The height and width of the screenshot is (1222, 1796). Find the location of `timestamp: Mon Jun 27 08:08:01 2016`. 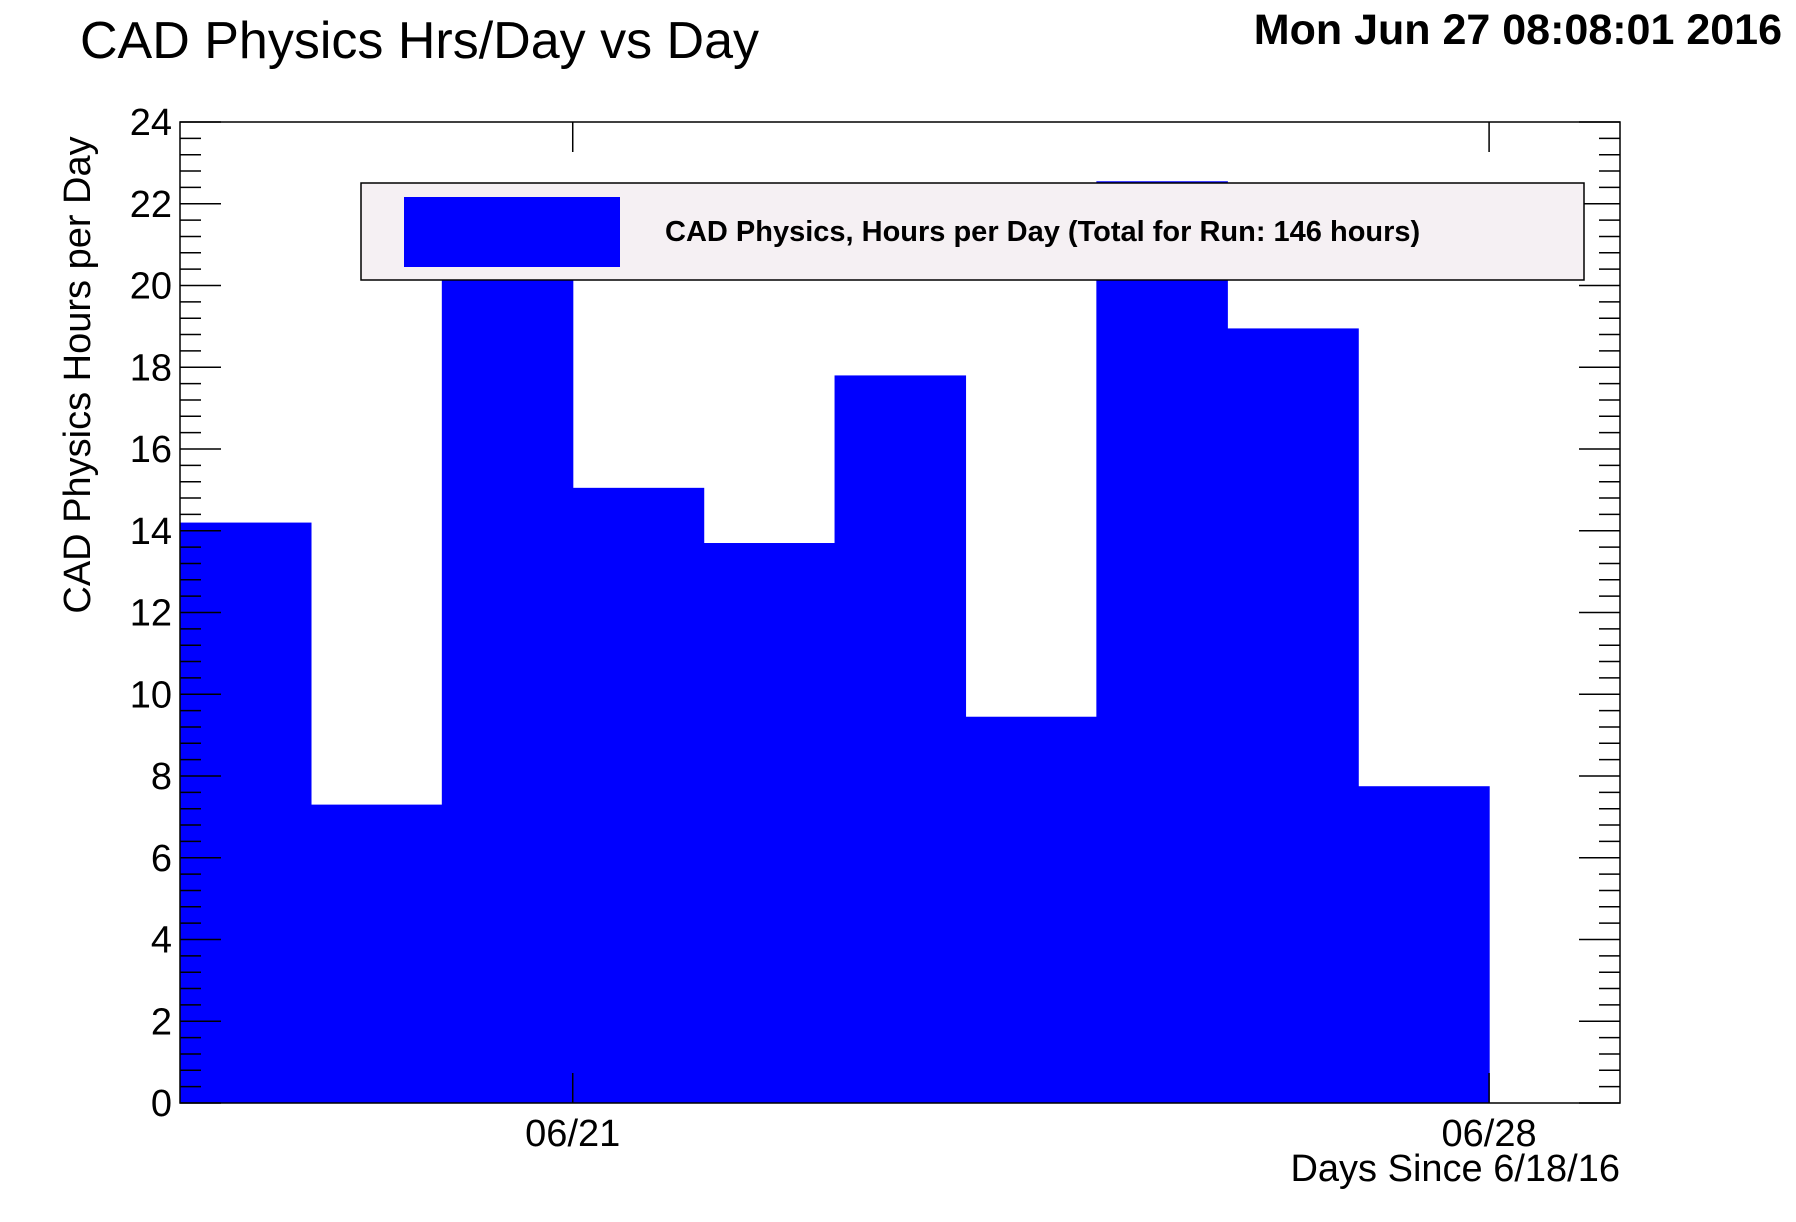

timestamp: Mon Jun 27 08:08:01 2016 is located at coordinates (1518, 30).